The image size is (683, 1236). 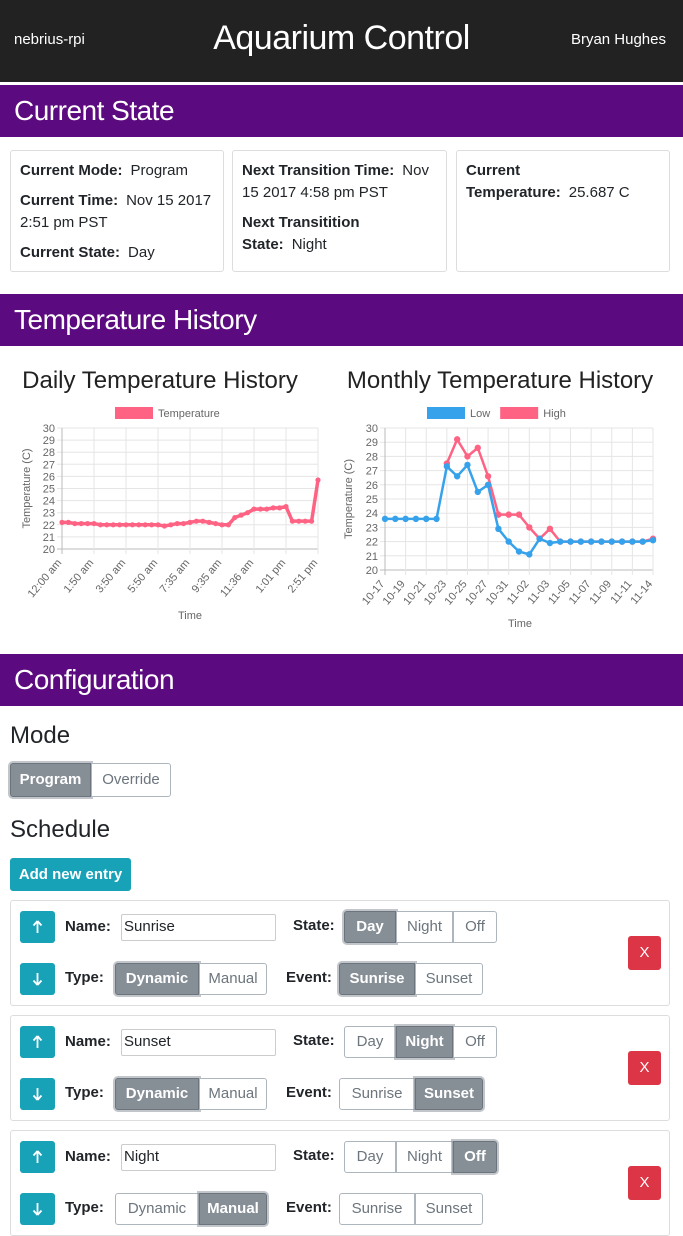 What do you see at coordinates (141, 252) in the screenshot?
I see `state-value: Day` at bounding box center [141, 252].